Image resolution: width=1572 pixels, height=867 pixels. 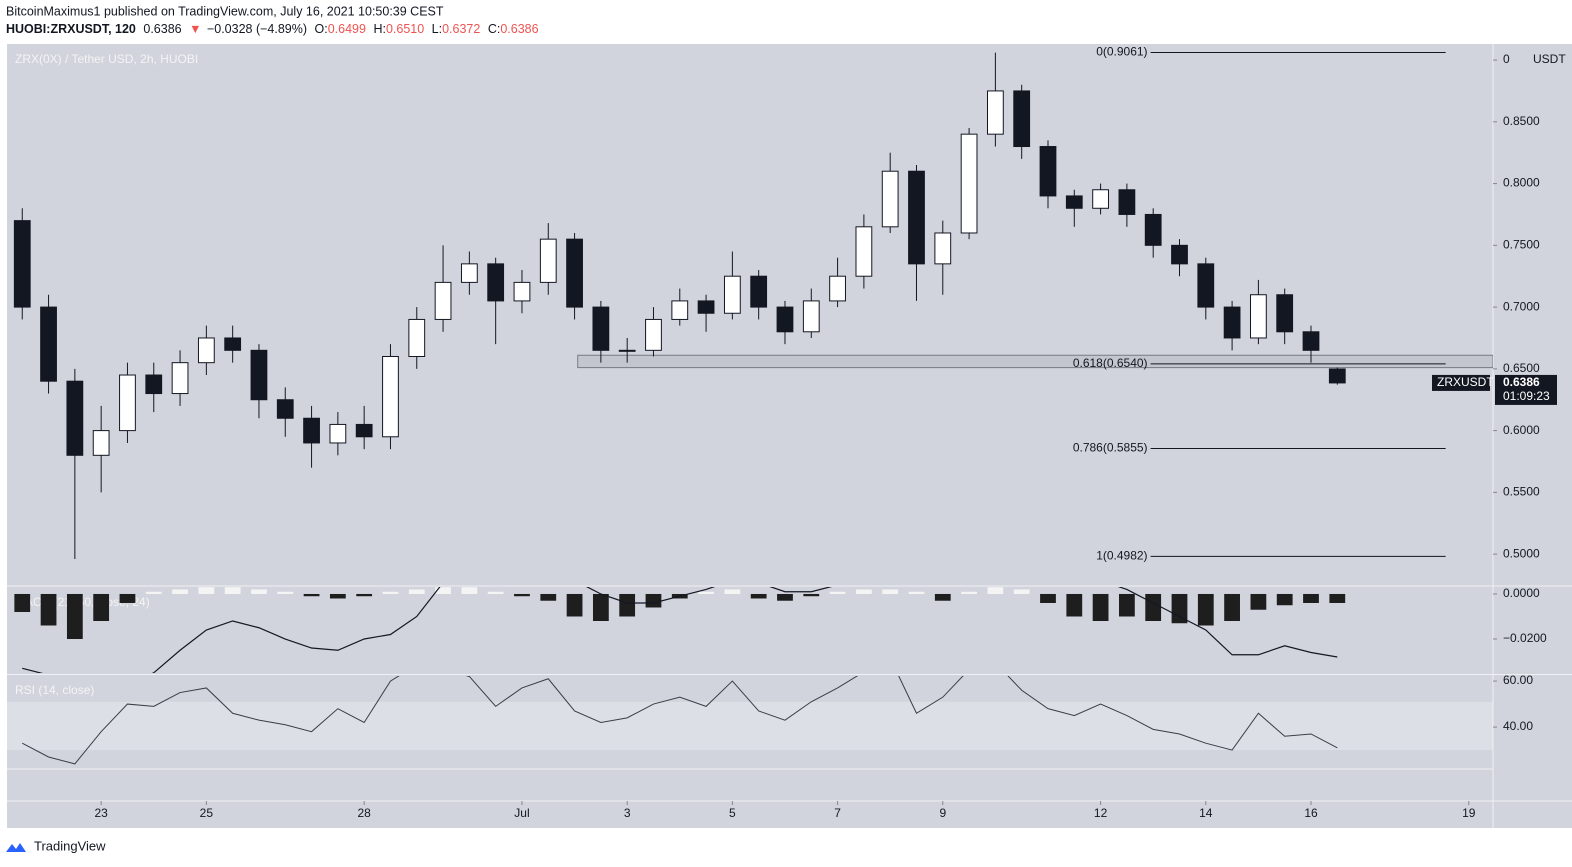 What do you see at coordinates (347, 29) in the screenshot?
I see `open: 0.6499` at bounding box center [347, 29].